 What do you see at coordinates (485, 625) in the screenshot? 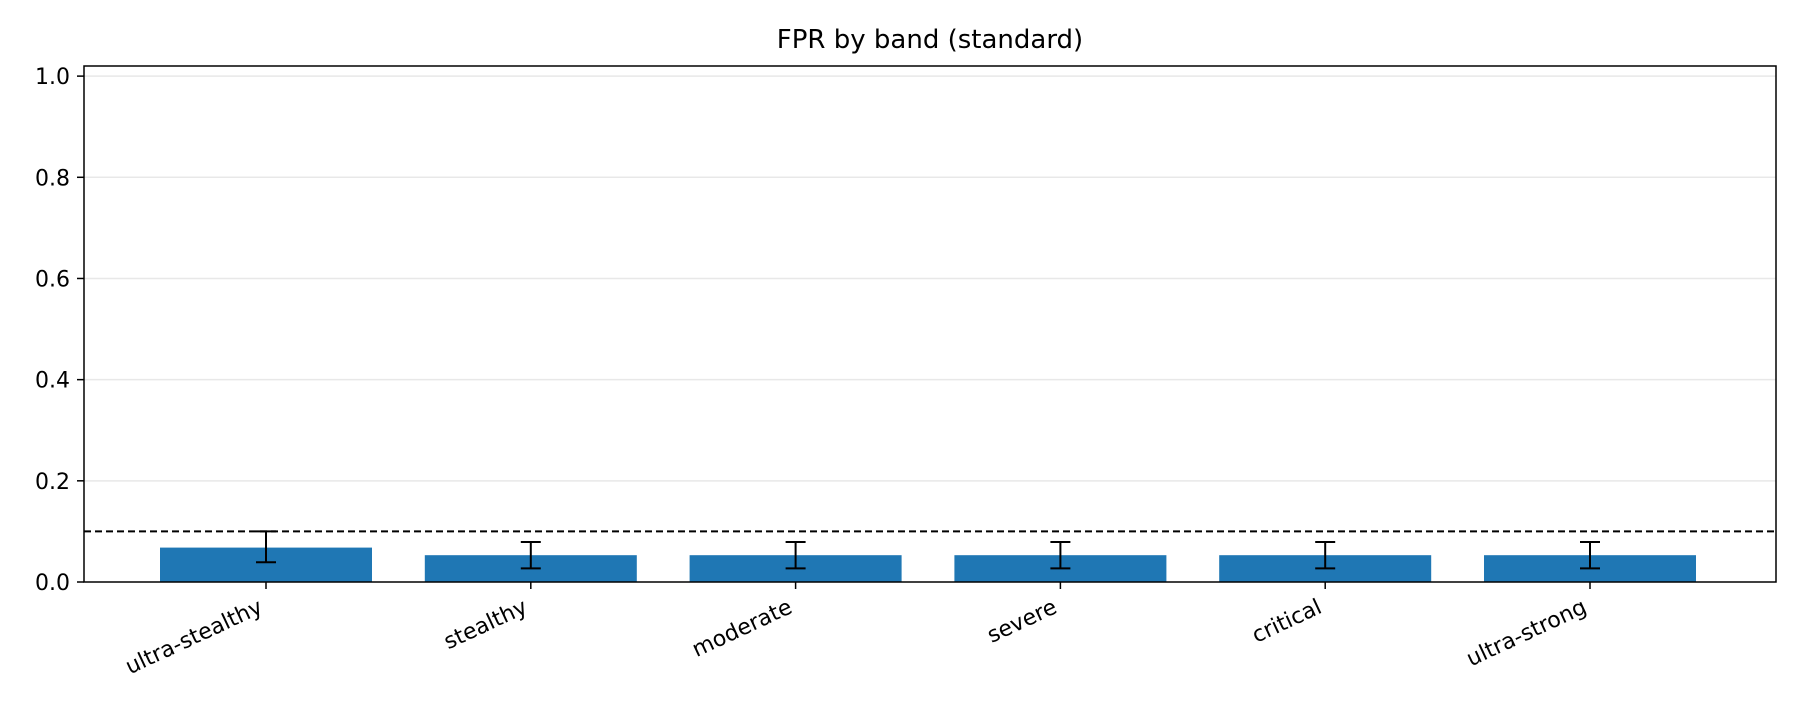
I see `x-tick-label: stealthy` at bounding box center [485, 625].